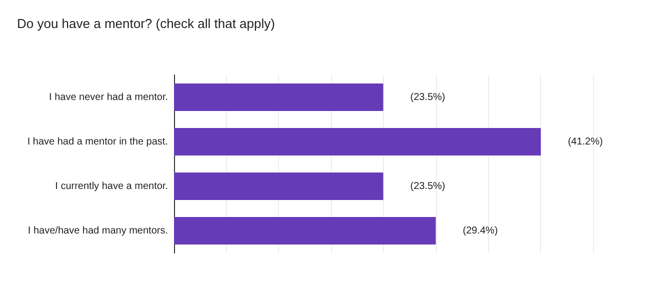 Image resolution: width=650 pixels, height=291 pixels. I want to click on data-label: (29.4%), so click(480, 230).